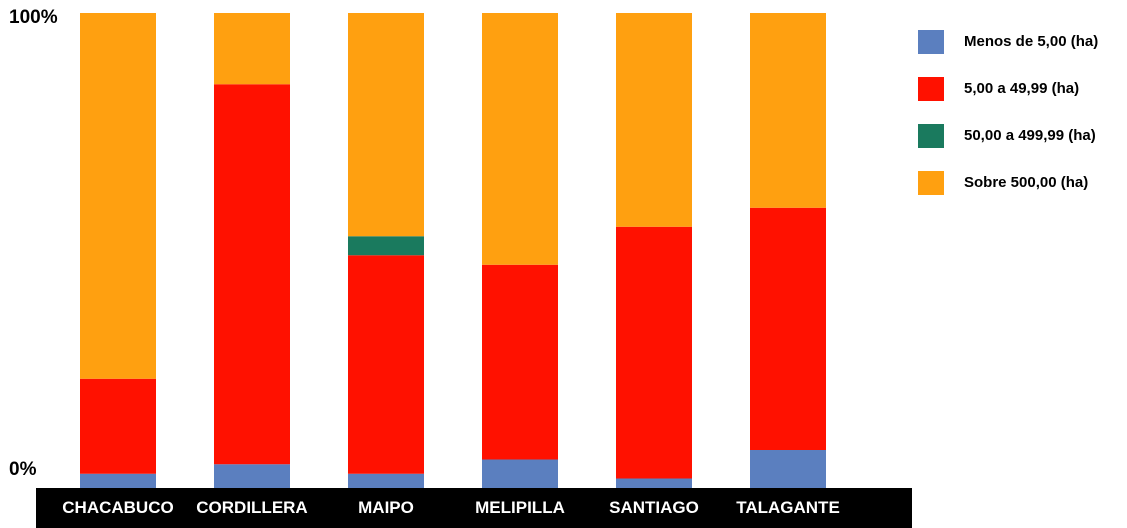 The image size is (1127, 528). What do you see at coordinates (386, 507) in the screenshot?
I see `category-label: MAIPO` at bounding box center [386, 507].